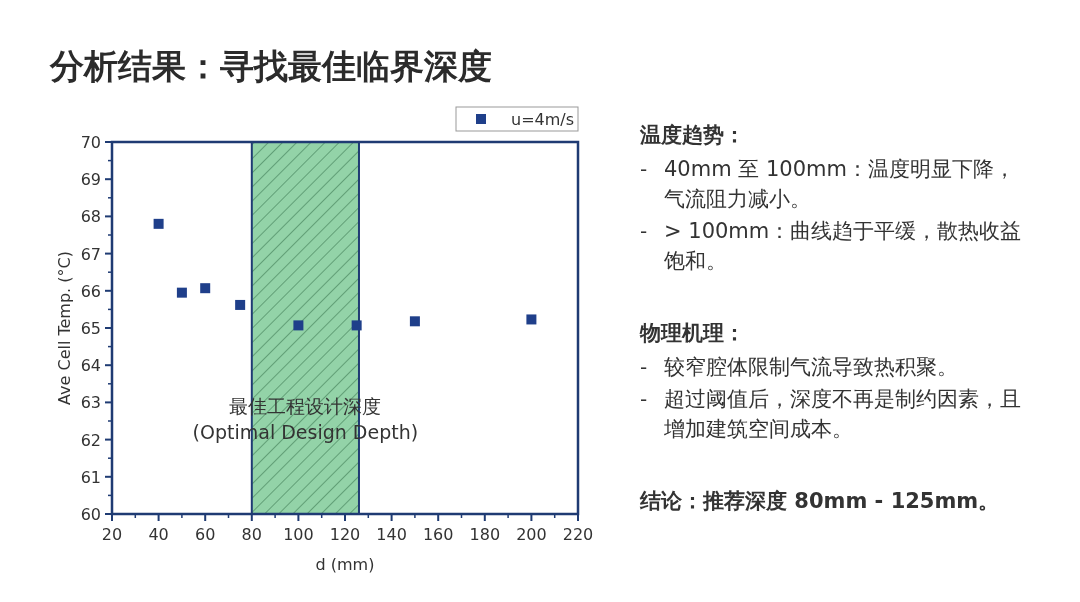  I want to click on x-tick-label: 180, so click(485, 534).